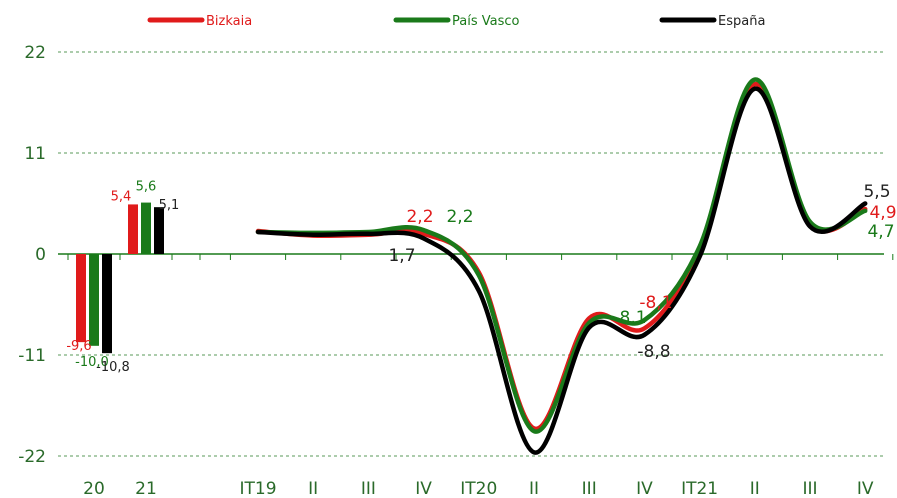 This screenshot has height=498, width=897. What do you see at coordinates (401, 256) in the screenshot?
I see `line-label-espana-iv: 1,7` at bounding box center [401, 256].